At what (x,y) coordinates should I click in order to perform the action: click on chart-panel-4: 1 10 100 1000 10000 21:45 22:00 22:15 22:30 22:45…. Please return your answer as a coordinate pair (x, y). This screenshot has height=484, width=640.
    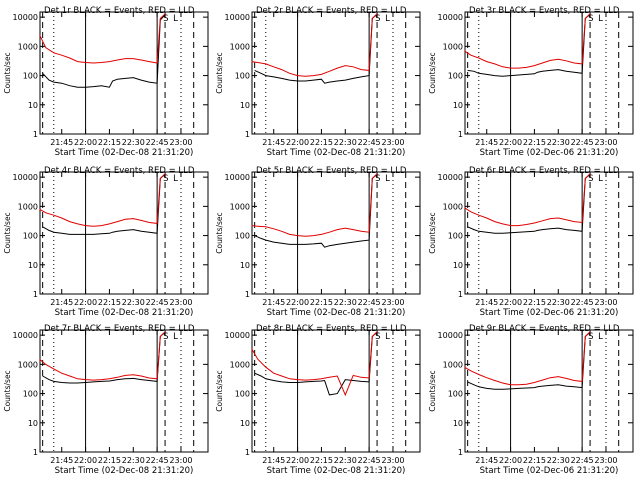
    Looking at the image, I should click on (106, 242).